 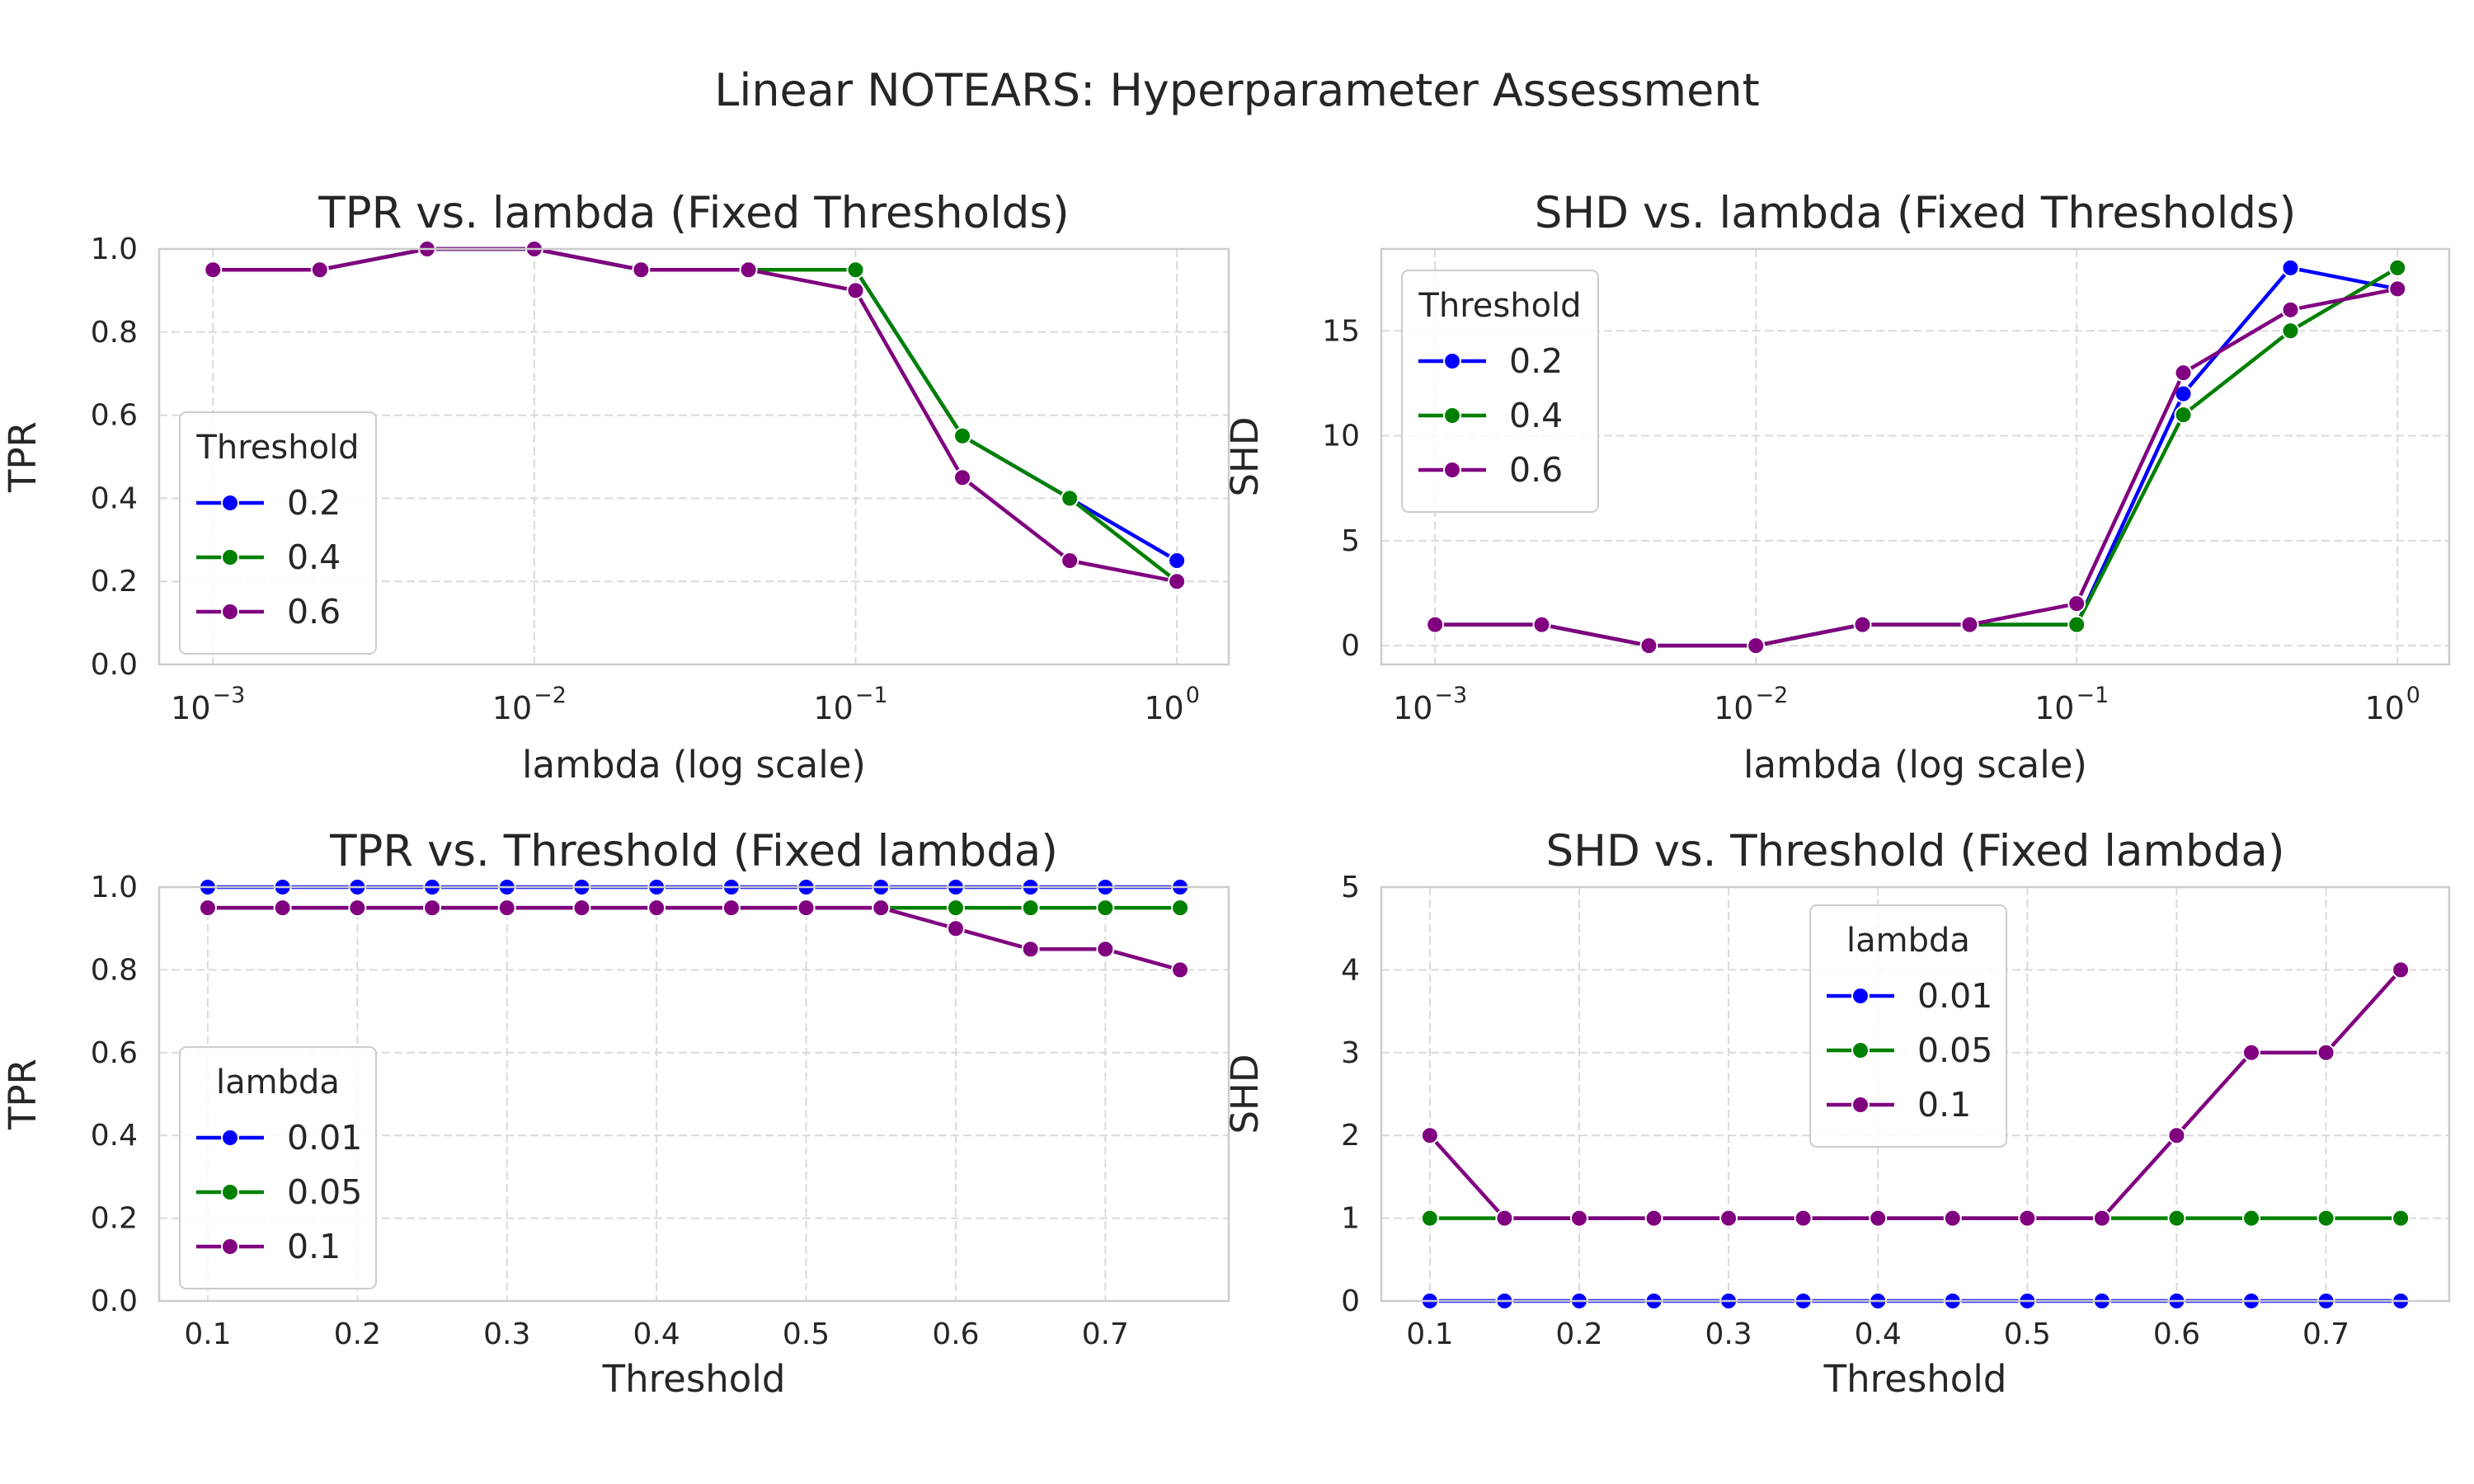 What do you see at coordinates (277, 448) in the screenshot?
I see `legend-title: Threshold` at bounding box center [277, 448].